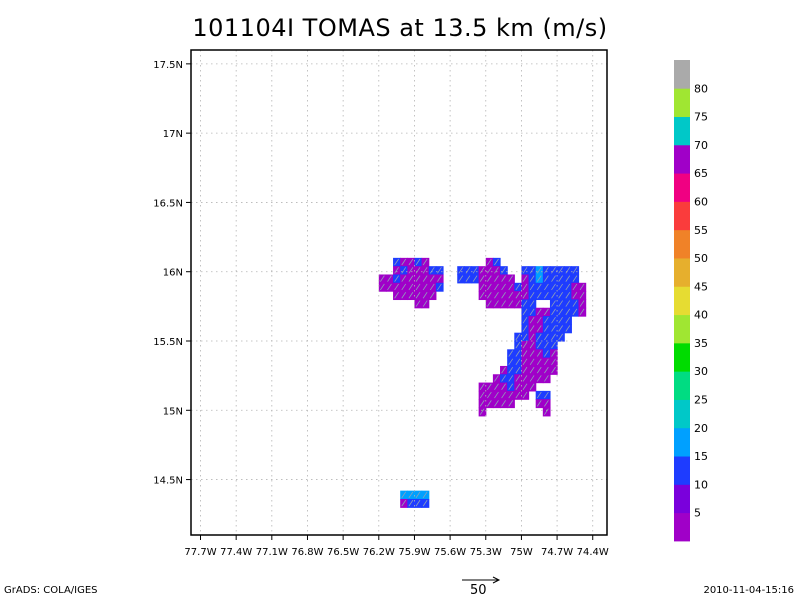 The width and height of the screenshot is (800, 600). I want to click on x-tick-label: 77.1W, so click(272, 552).